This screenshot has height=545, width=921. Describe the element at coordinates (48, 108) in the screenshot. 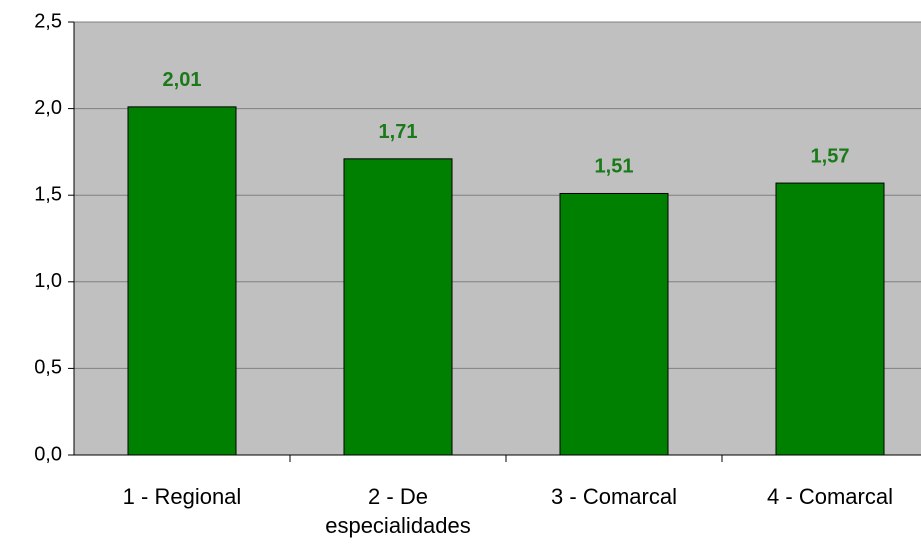

I see `y-tick-label: 2,0` at that location.